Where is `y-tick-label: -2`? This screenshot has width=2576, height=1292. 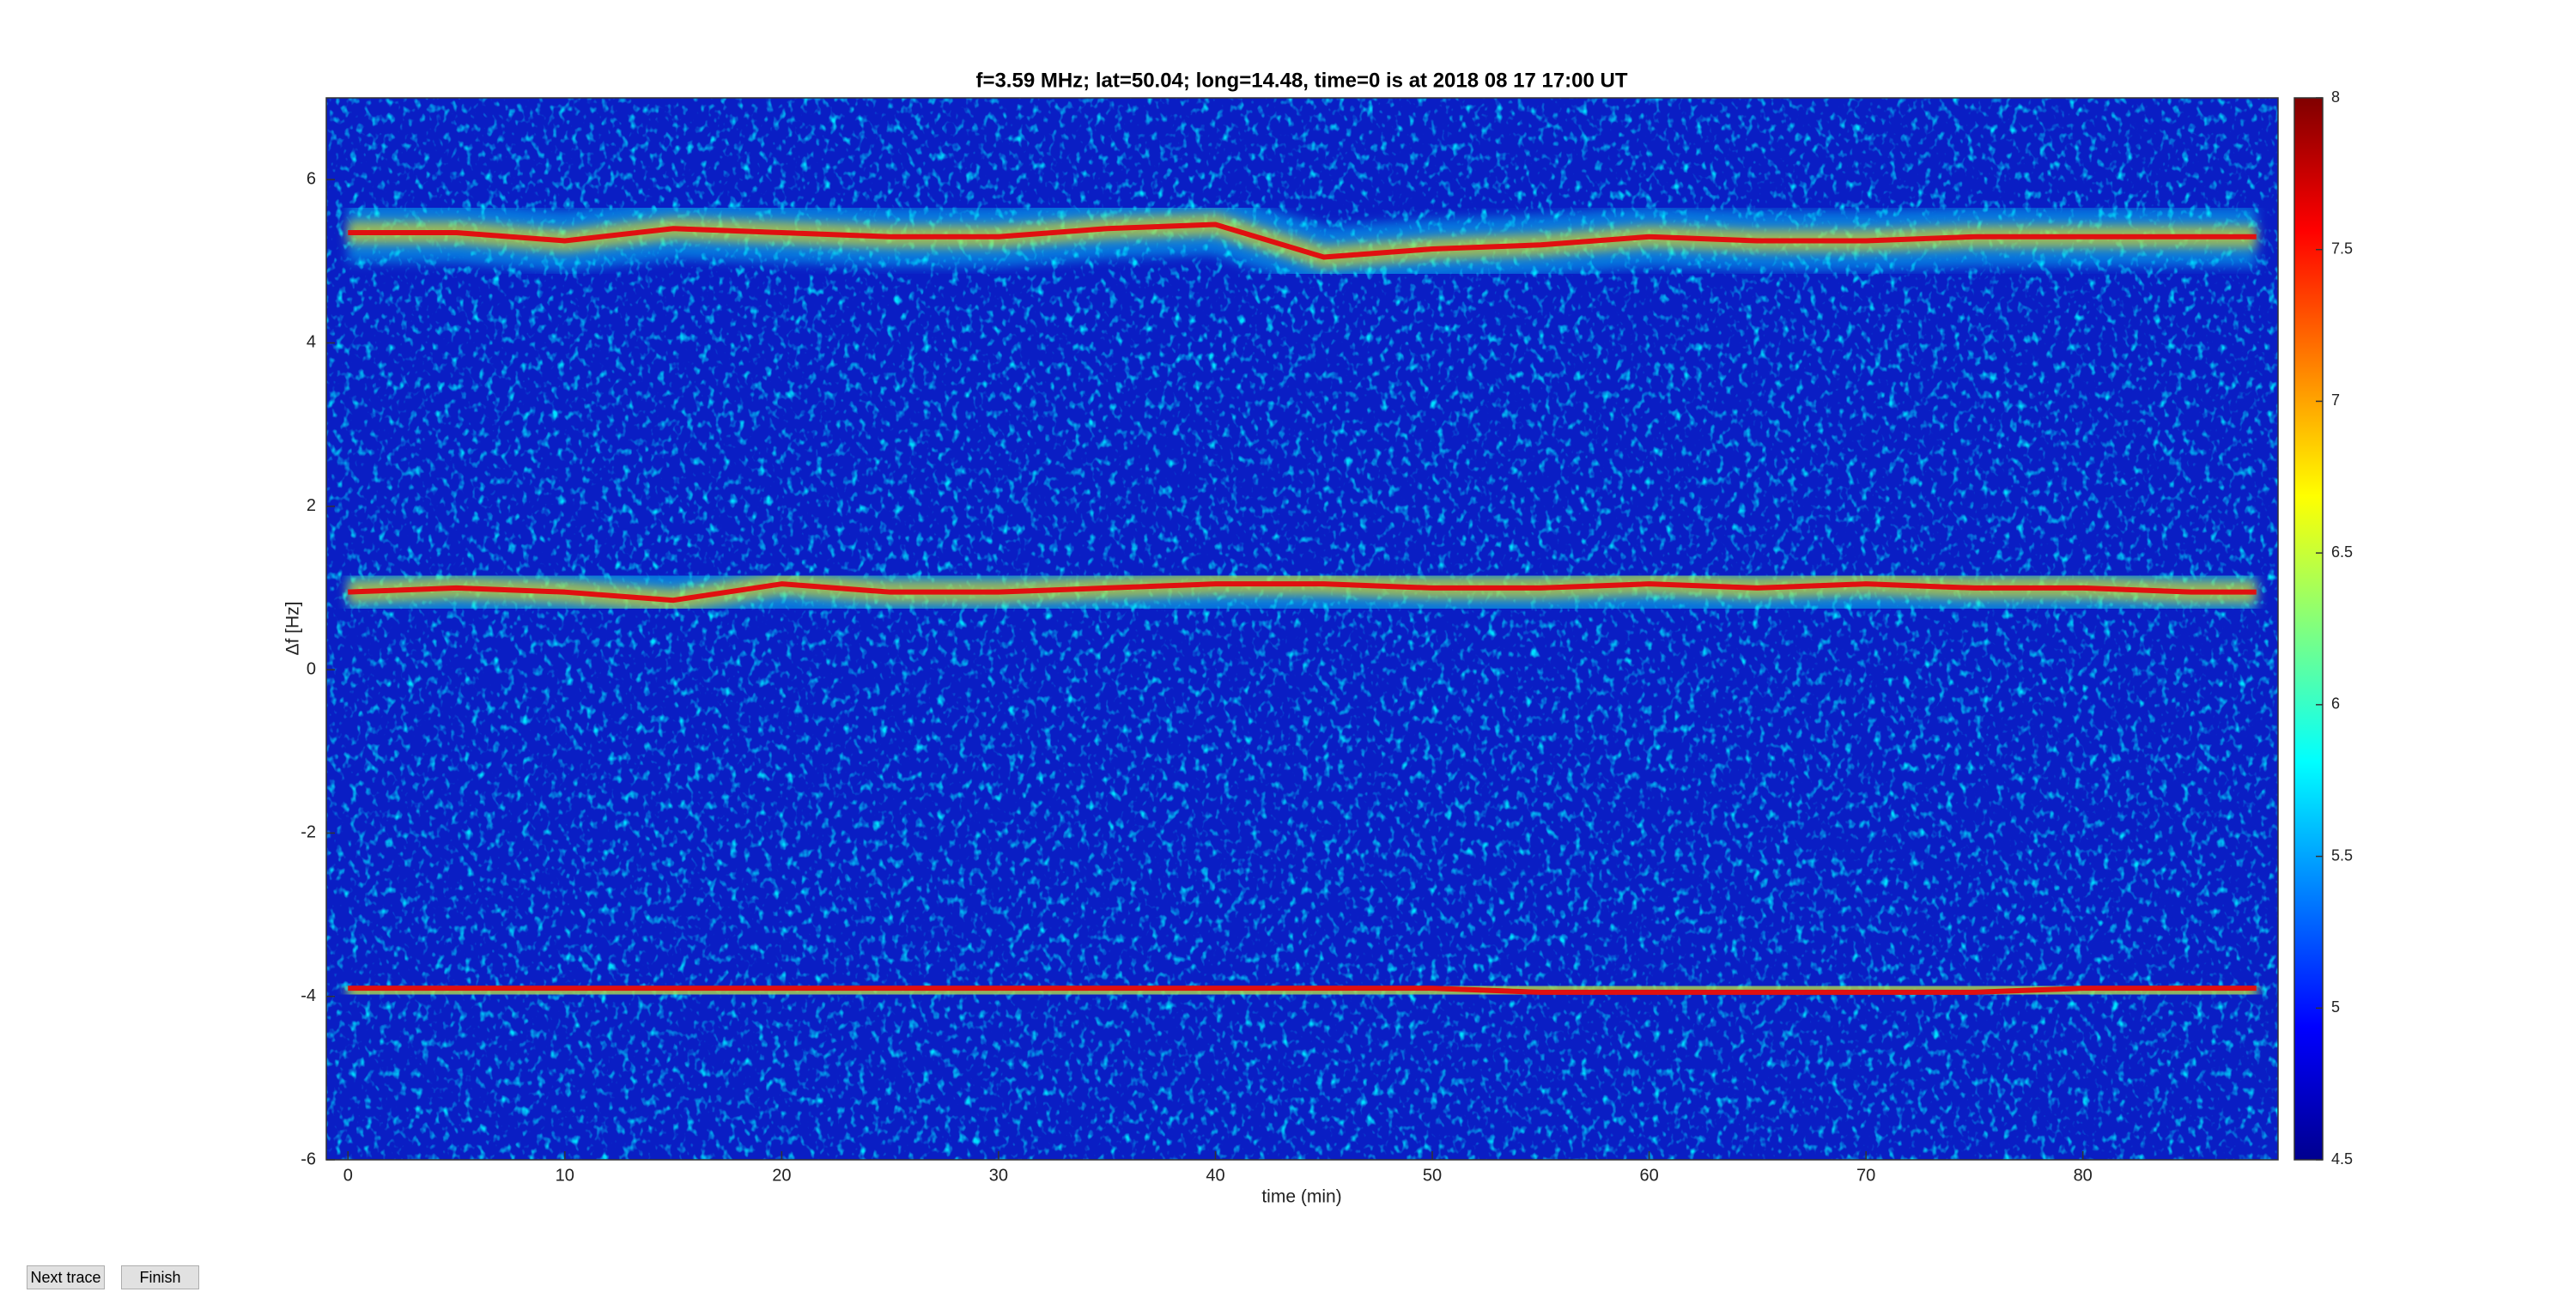 y-tick-label: -2 is located at coordinates (308, 832).